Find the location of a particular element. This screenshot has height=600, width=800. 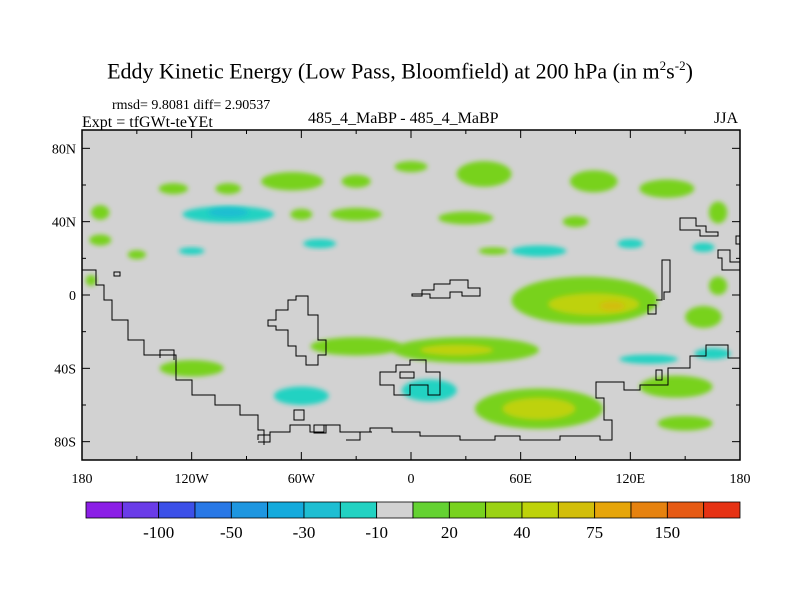

coastline-africa-south is located at coordinates (410, 377).